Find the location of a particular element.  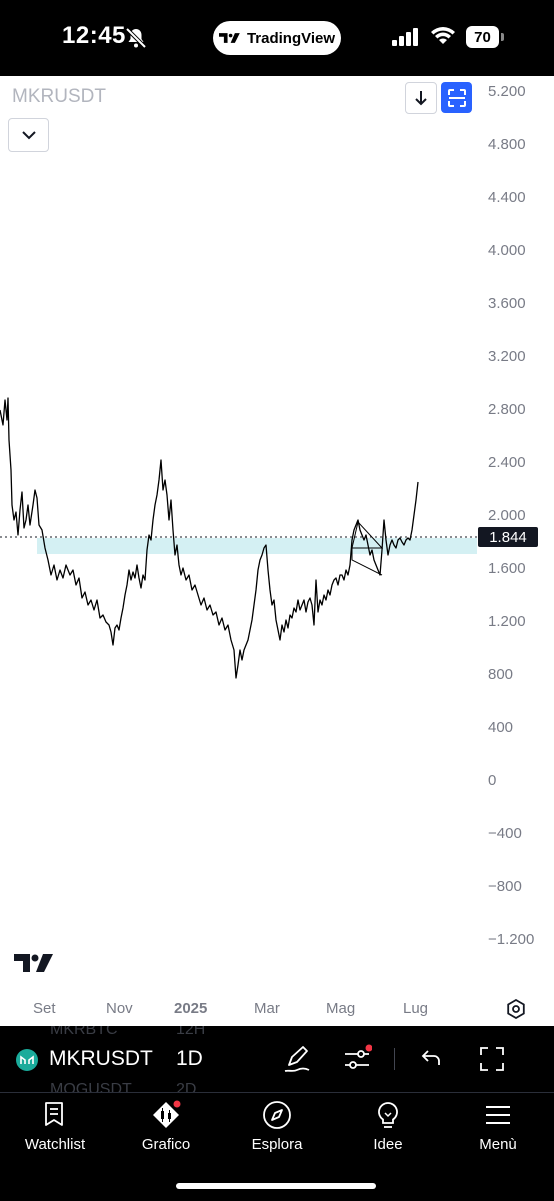

y-axis-label: −800 is located at coordinates (505, 886).